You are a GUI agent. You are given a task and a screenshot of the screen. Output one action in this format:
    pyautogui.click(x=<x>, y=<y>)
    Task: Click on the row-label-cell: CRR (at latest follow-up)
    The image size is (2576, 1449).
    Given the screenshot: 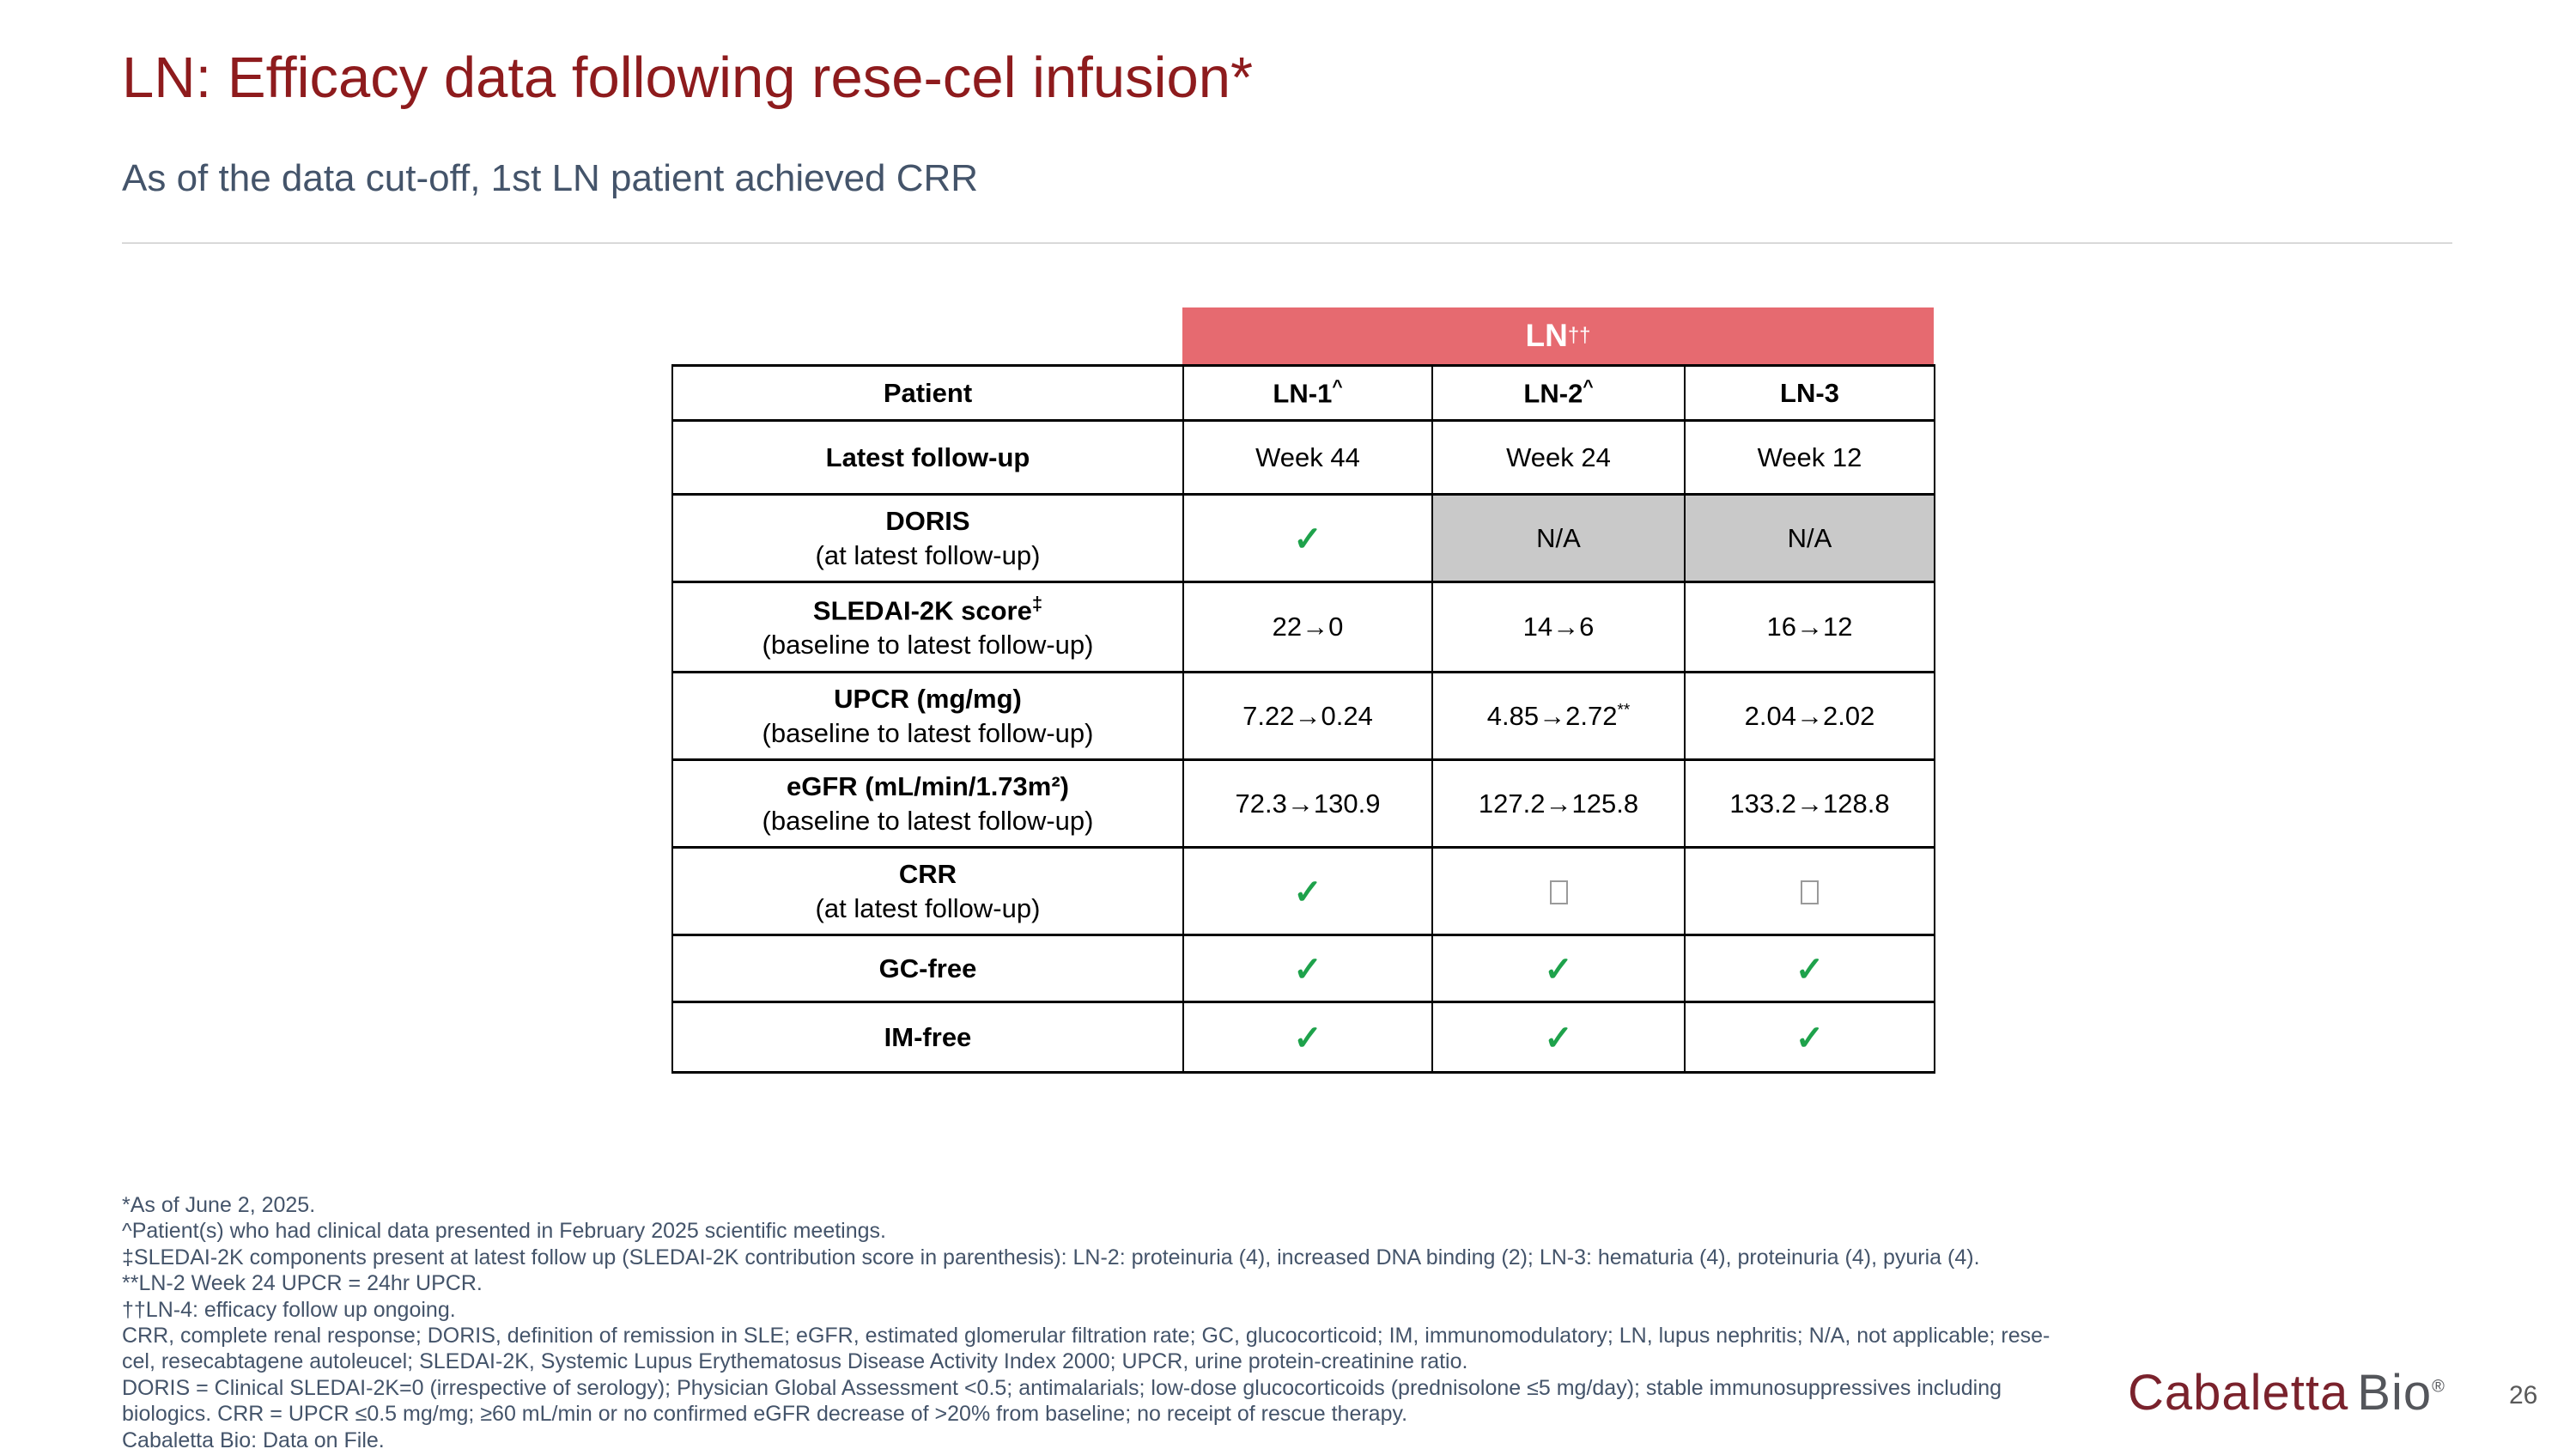 What is the action you would take?
    pyautogui.click(x=928, y=891)
    